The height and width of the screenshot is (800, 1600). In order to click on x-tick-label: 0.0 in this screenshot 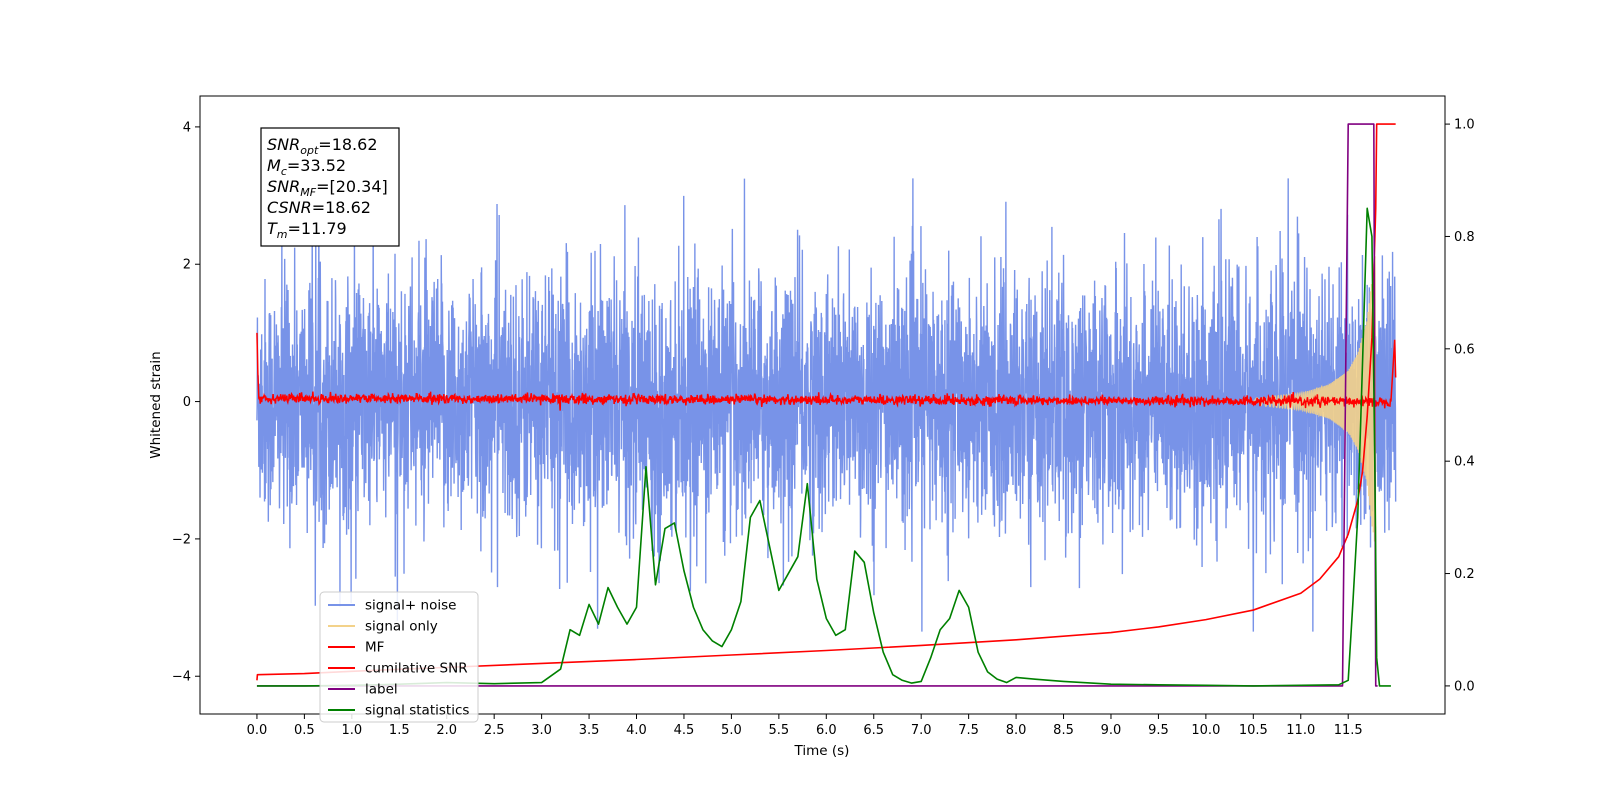, I will do `click(257, 730)`.